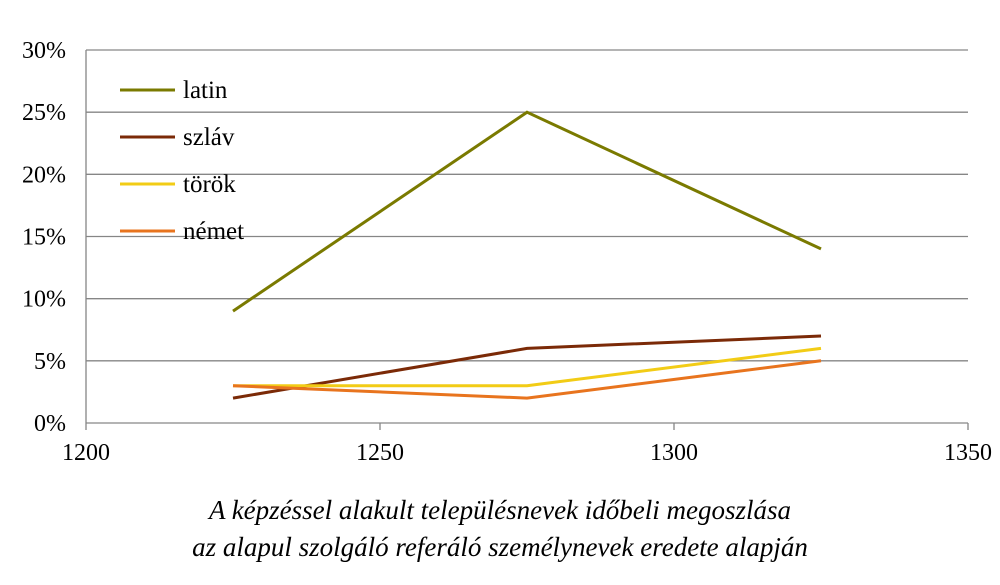 Image resolution: width=1000 pixels, height=585 pixels. I want to click on legend: latin szláv török német, so click(182, 161).